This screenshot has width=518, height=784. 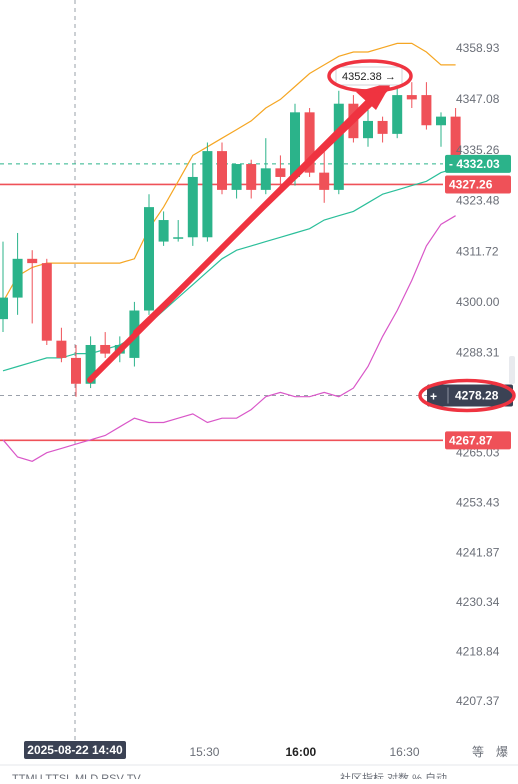 I want to click on y-axis-tick-label: 4300.00, so click(x=478, y=302).